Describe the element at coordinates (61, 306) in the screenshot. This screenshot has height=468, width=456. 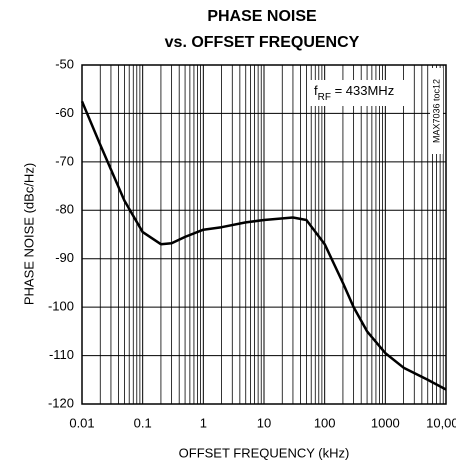
I see `y-tick-label: -100` at that location.